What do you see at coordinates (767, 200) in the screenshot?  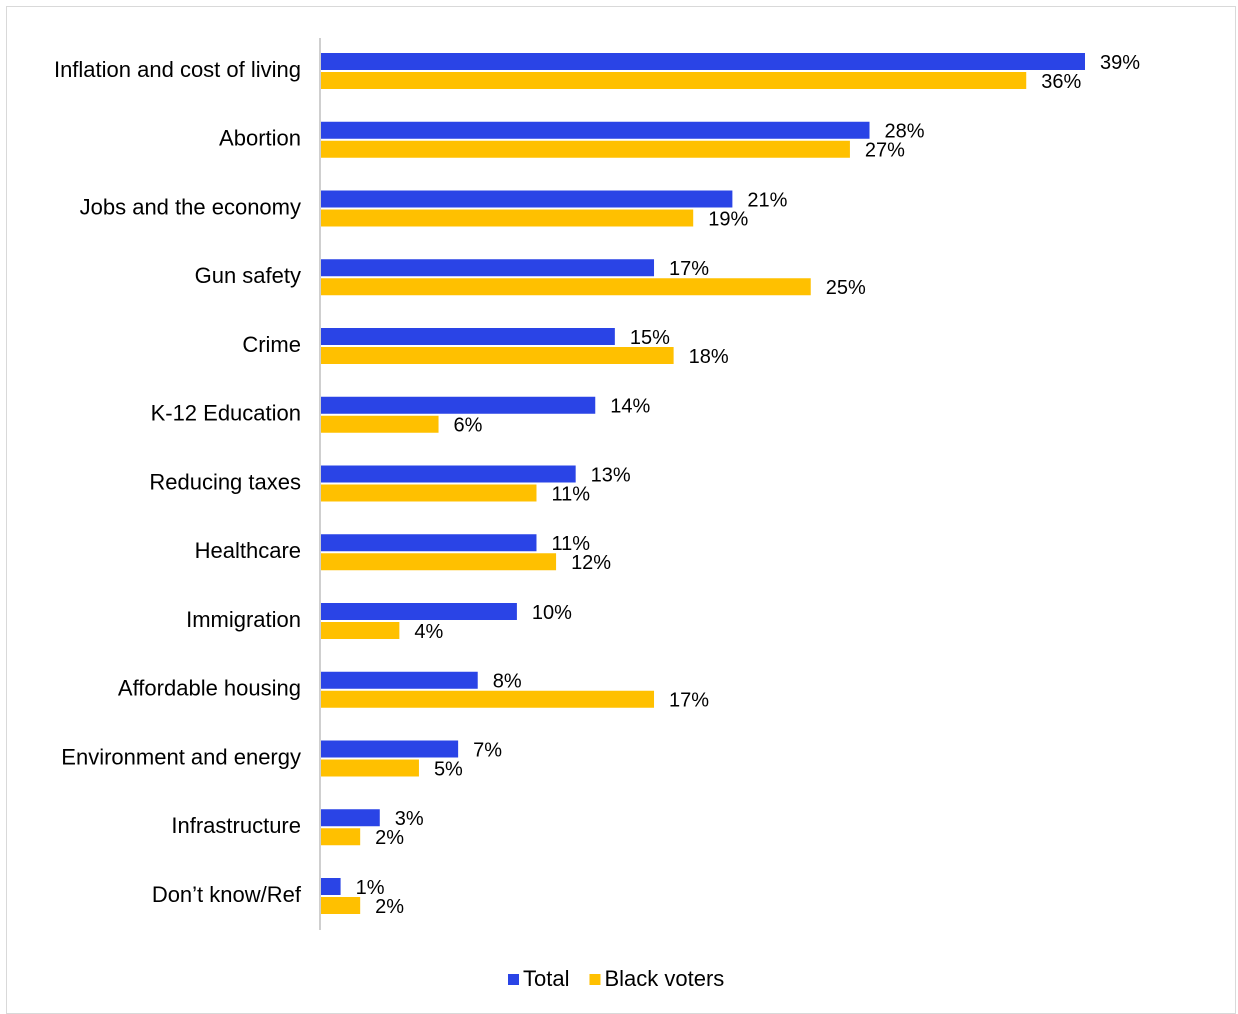 I see `data-label: 21%` at bounding box center [767, 200].